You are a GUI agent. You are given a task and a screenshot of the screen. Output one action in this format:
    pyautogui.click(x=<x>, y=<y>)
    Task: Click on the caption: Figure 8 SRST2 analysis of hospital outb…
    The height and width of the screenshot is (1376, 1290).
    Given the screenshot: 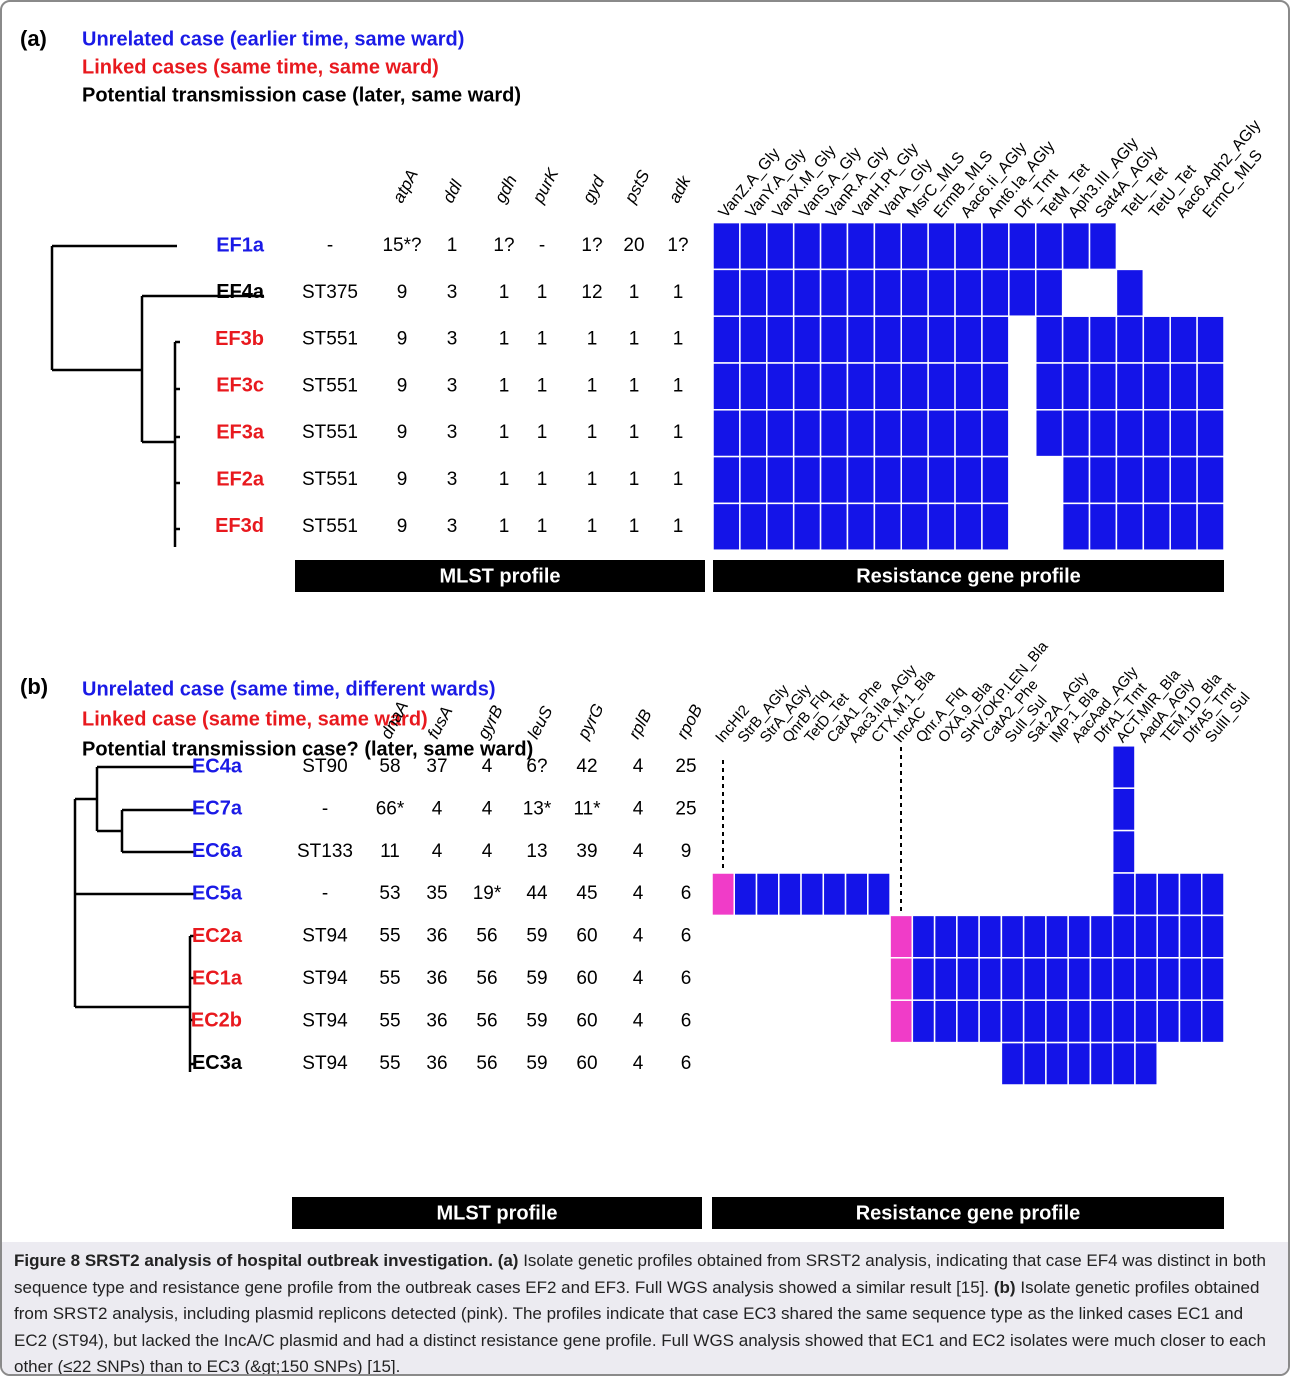 What is the action you would take?
    pyautogui.click(x=645, y=1308)
    